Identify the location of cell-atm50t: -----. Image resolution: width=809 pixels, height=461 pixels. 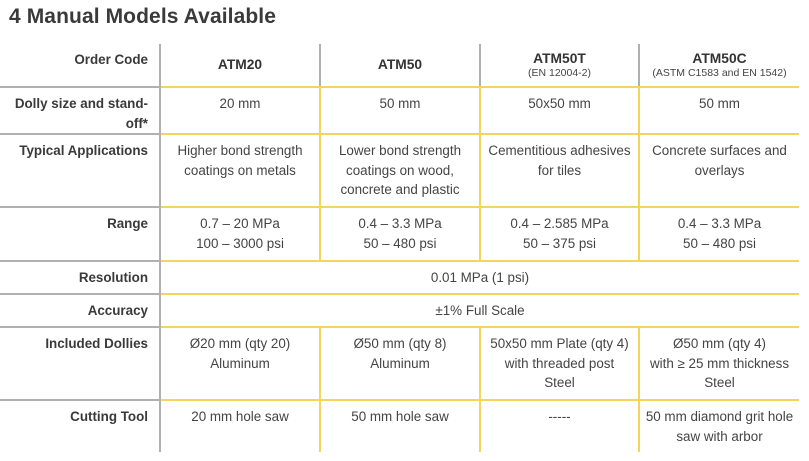
(560, 426).